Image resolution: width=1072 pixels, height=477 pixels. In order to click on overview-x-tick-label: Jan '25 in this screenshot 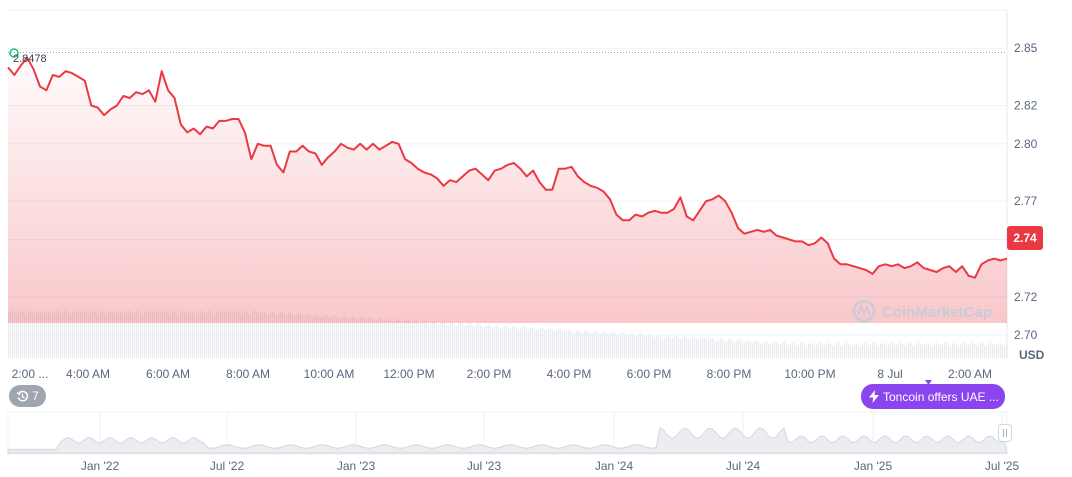, I will do `click(873, 466)`.